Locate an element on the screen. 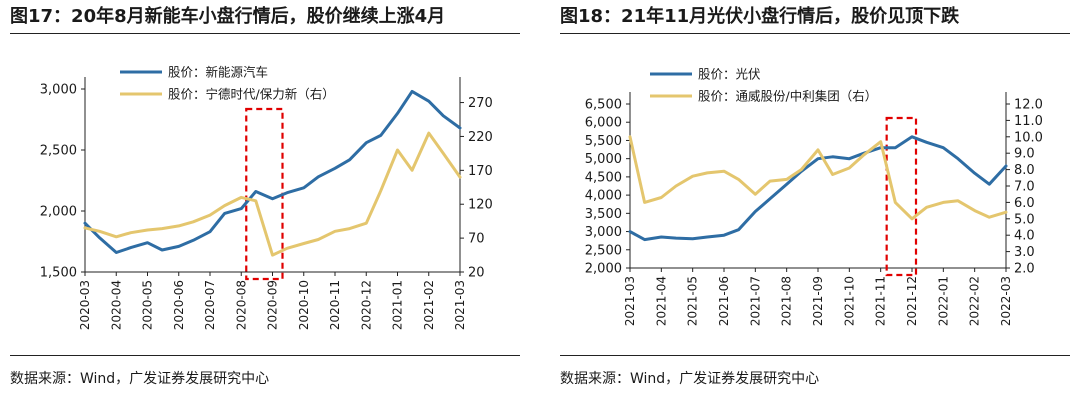 The height and width of the screenshot is (401, 1080). y-right-tick-label: 9.0 is located at coordinates (1024, 154).